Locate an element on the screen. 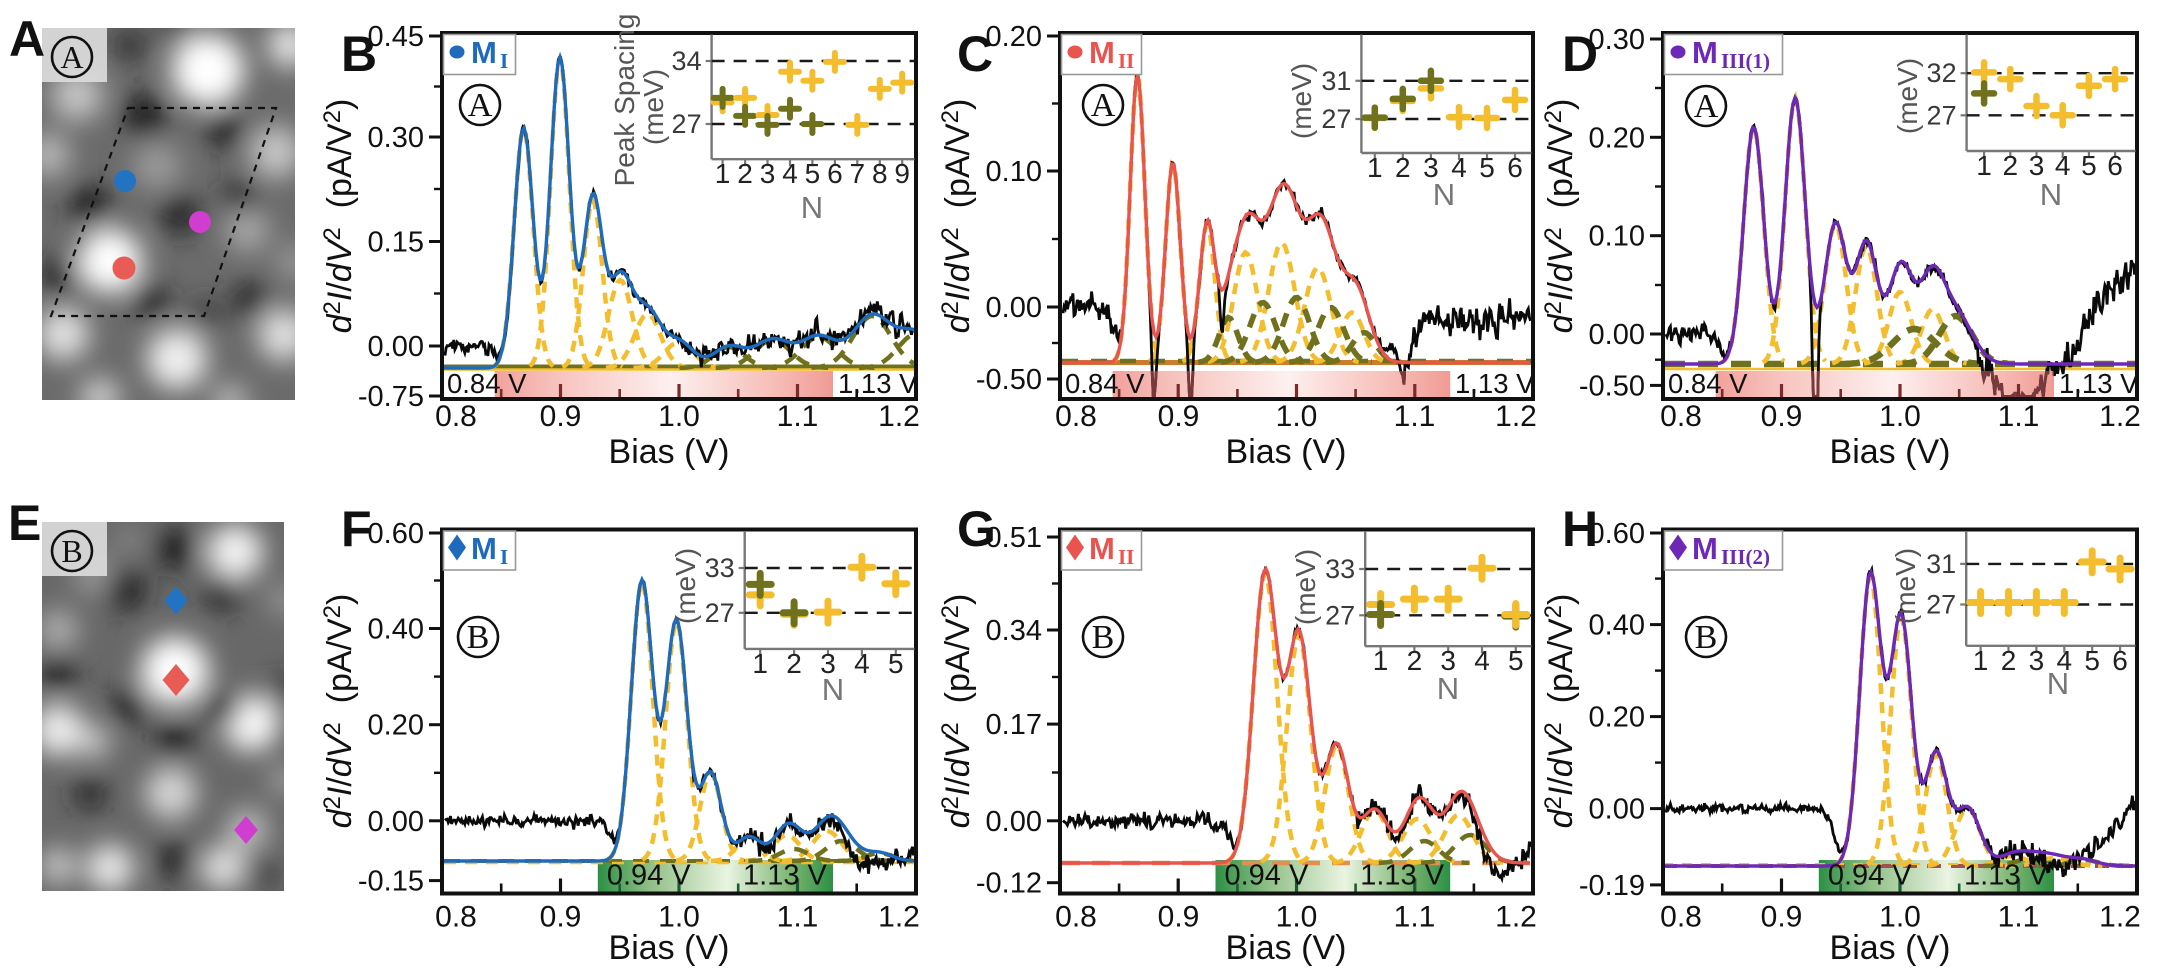 The image size is (2173, 970). svg-text: I is located at coordinates (504, 557).